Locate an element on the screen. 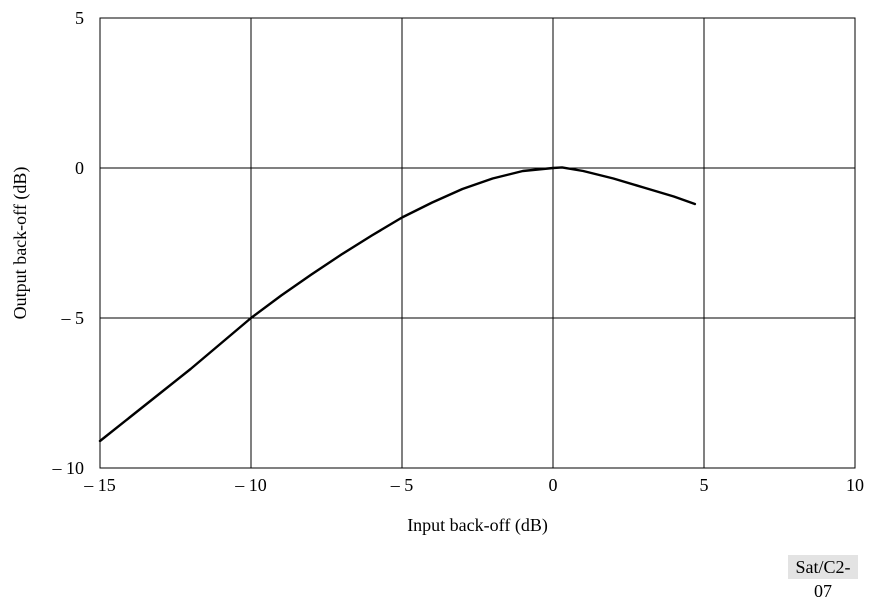 The image size is (870, 603). figure-reference: Sat/C2-07 is located at coordinates (823, 578).